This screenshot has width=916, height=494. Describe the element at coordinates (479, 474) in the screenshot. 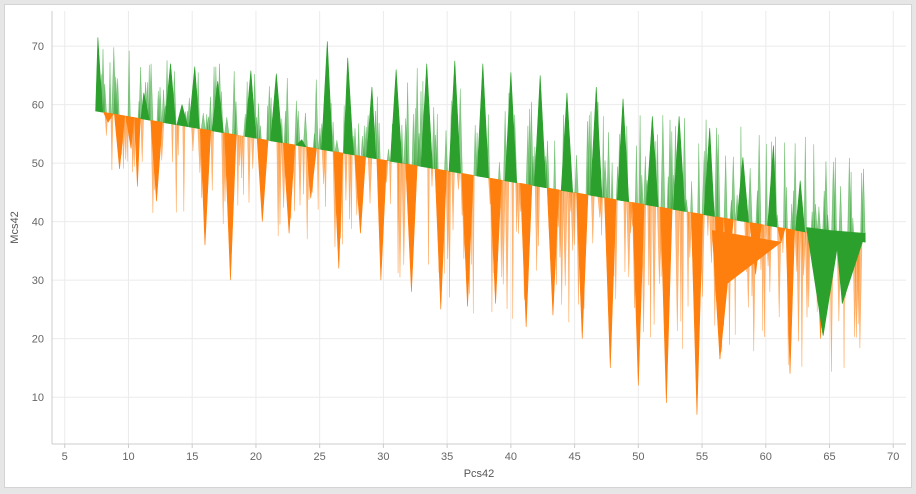

I see `x-axis-title: Pcs42` at that location.